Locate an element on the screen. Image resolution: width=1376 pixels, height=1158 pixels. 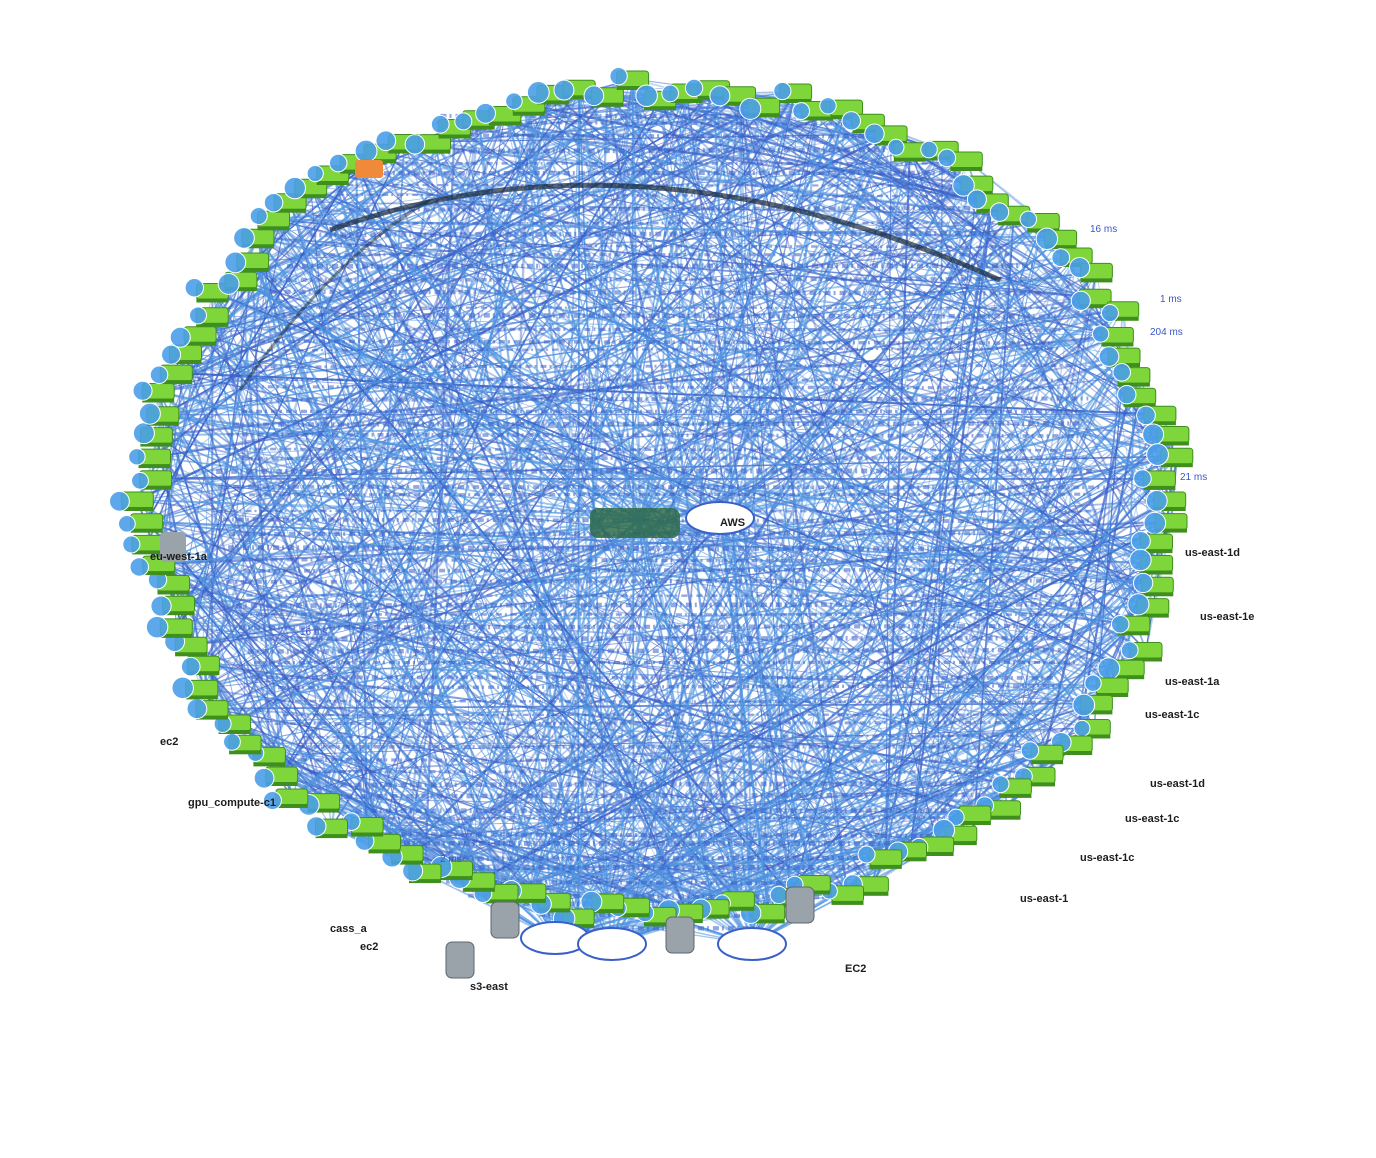
edge-label-2: 1 ms is located at coordinates (1171, 299).